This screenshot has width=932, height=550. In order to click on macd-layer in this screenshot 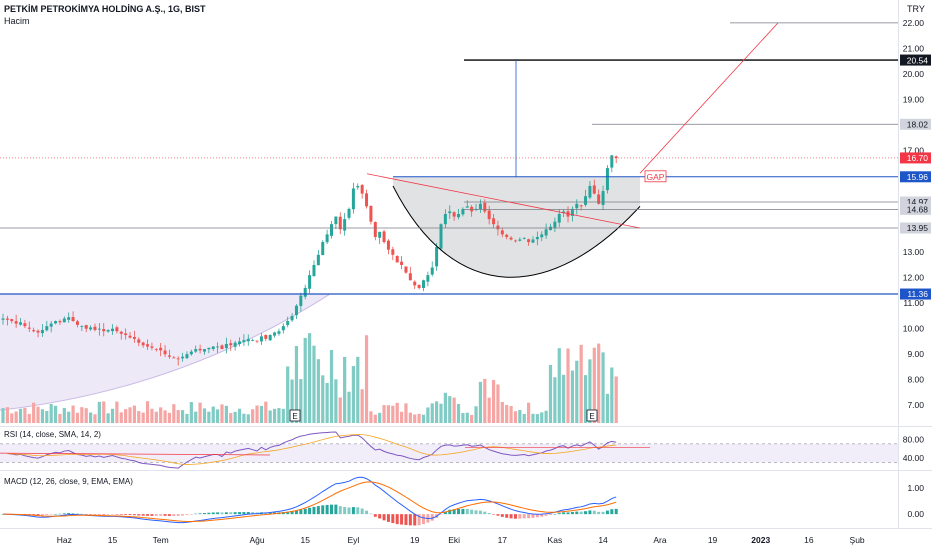, I will do `click(309, 501)`.